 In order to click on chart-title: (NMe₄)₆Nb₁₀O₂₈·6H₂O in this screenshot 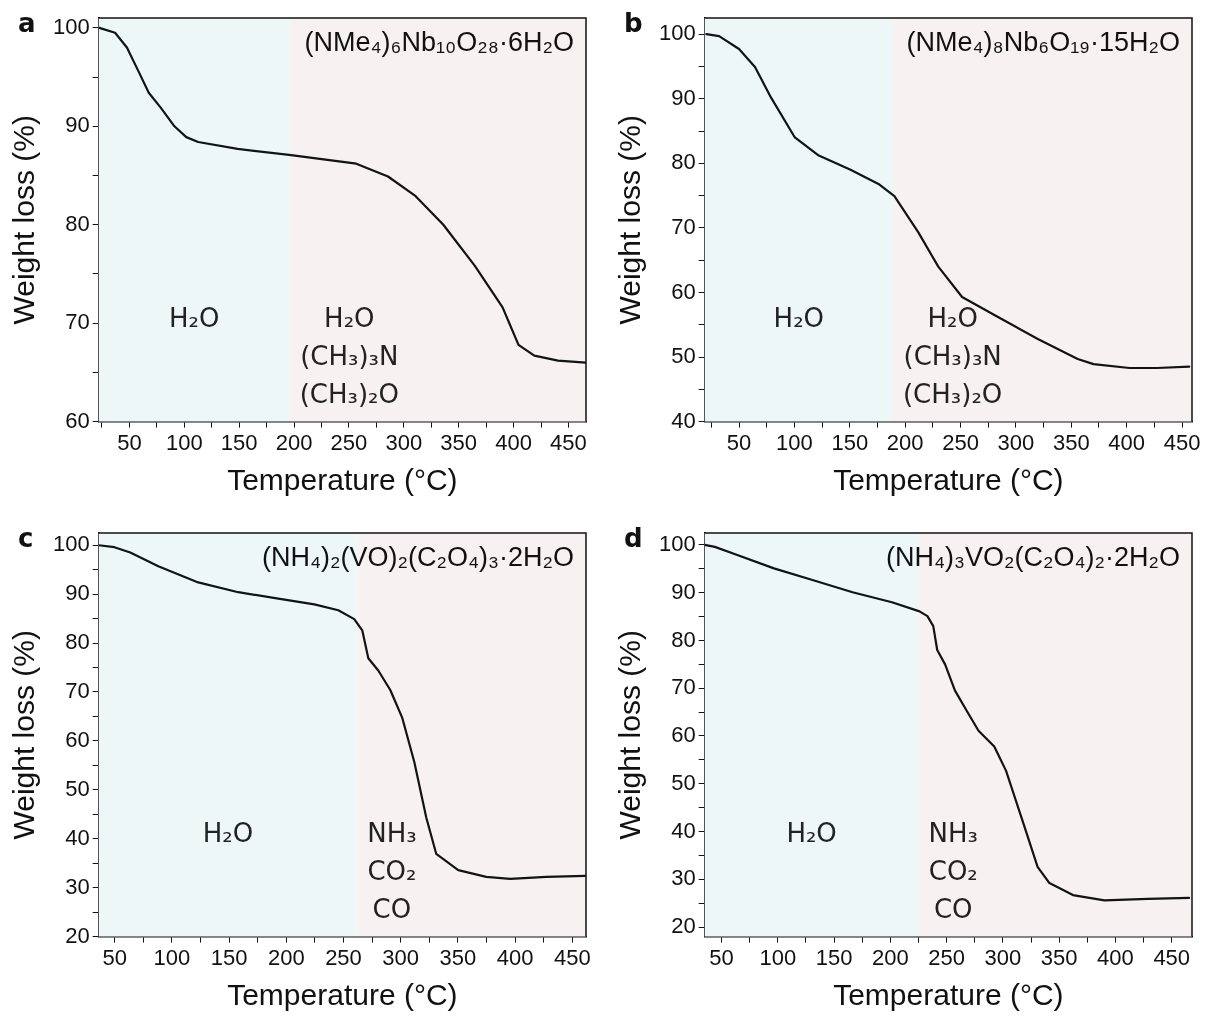, I will do `click(439, 41)`.